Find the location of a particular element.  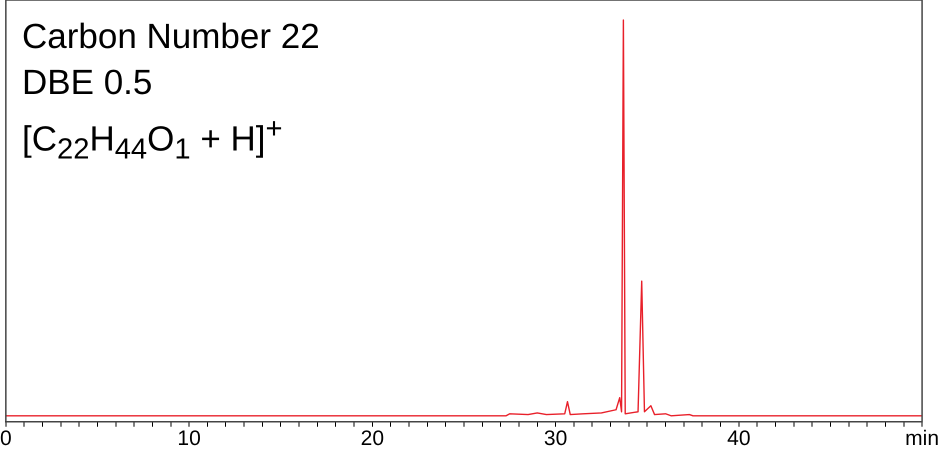

annotation: Carbon Number 22 is located at coordinates (171, 37).